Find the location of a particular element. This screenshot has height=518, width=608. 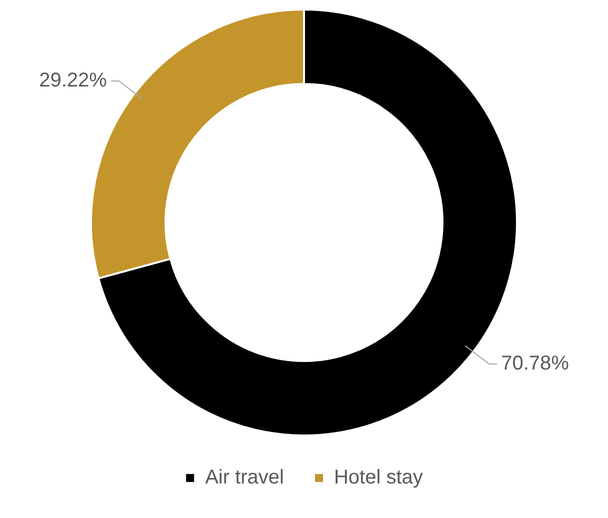

legend-label: Hotel stay is located at coordinates (378, 477).